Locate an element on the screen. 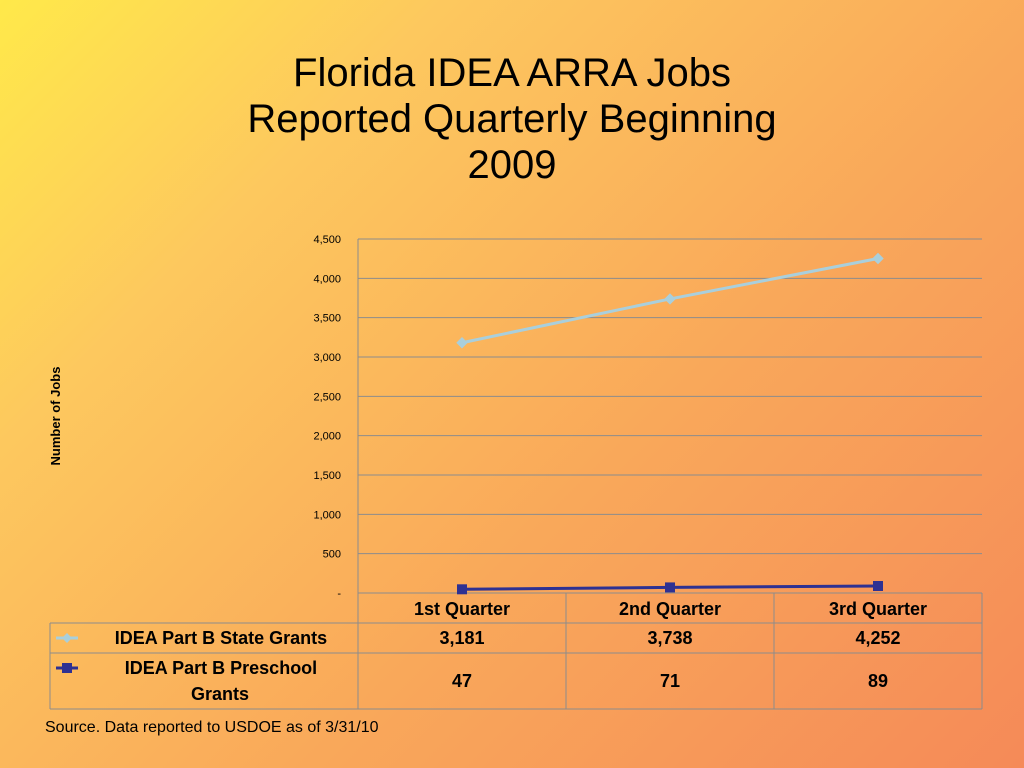  y-tick-label: 3,000 is located at coordinates (327, 358).